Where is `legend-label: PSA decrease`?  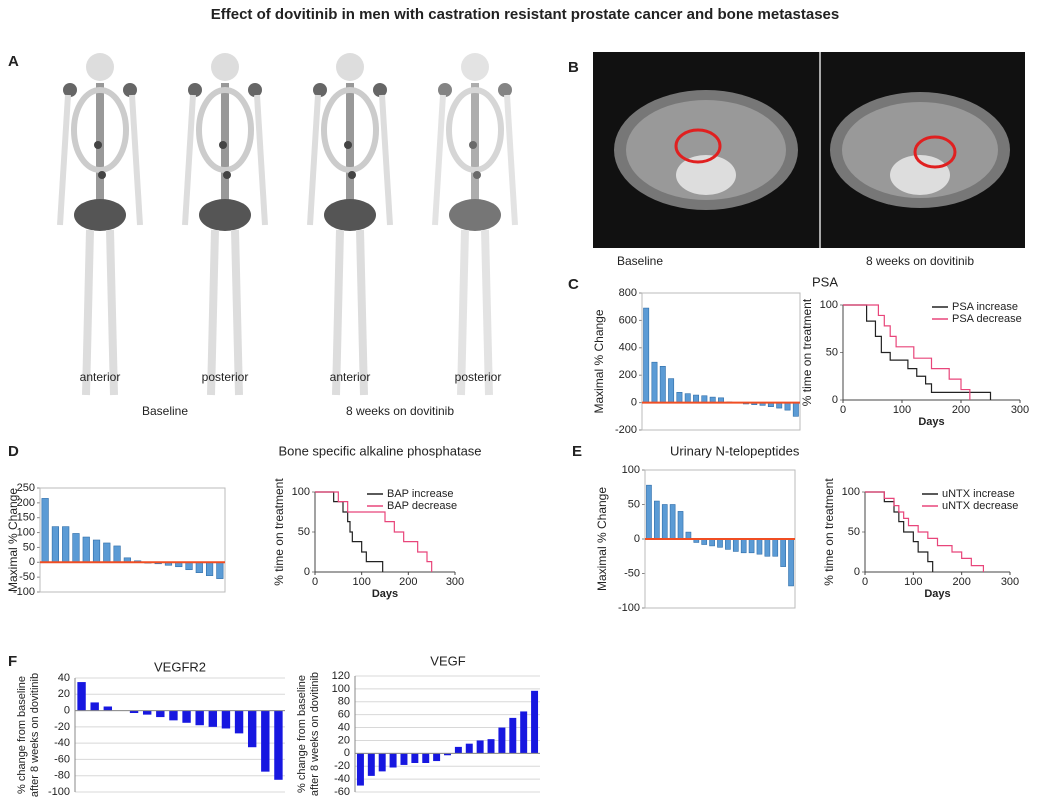 legend-label: PSA decrease is located at coordinates (987, 319).